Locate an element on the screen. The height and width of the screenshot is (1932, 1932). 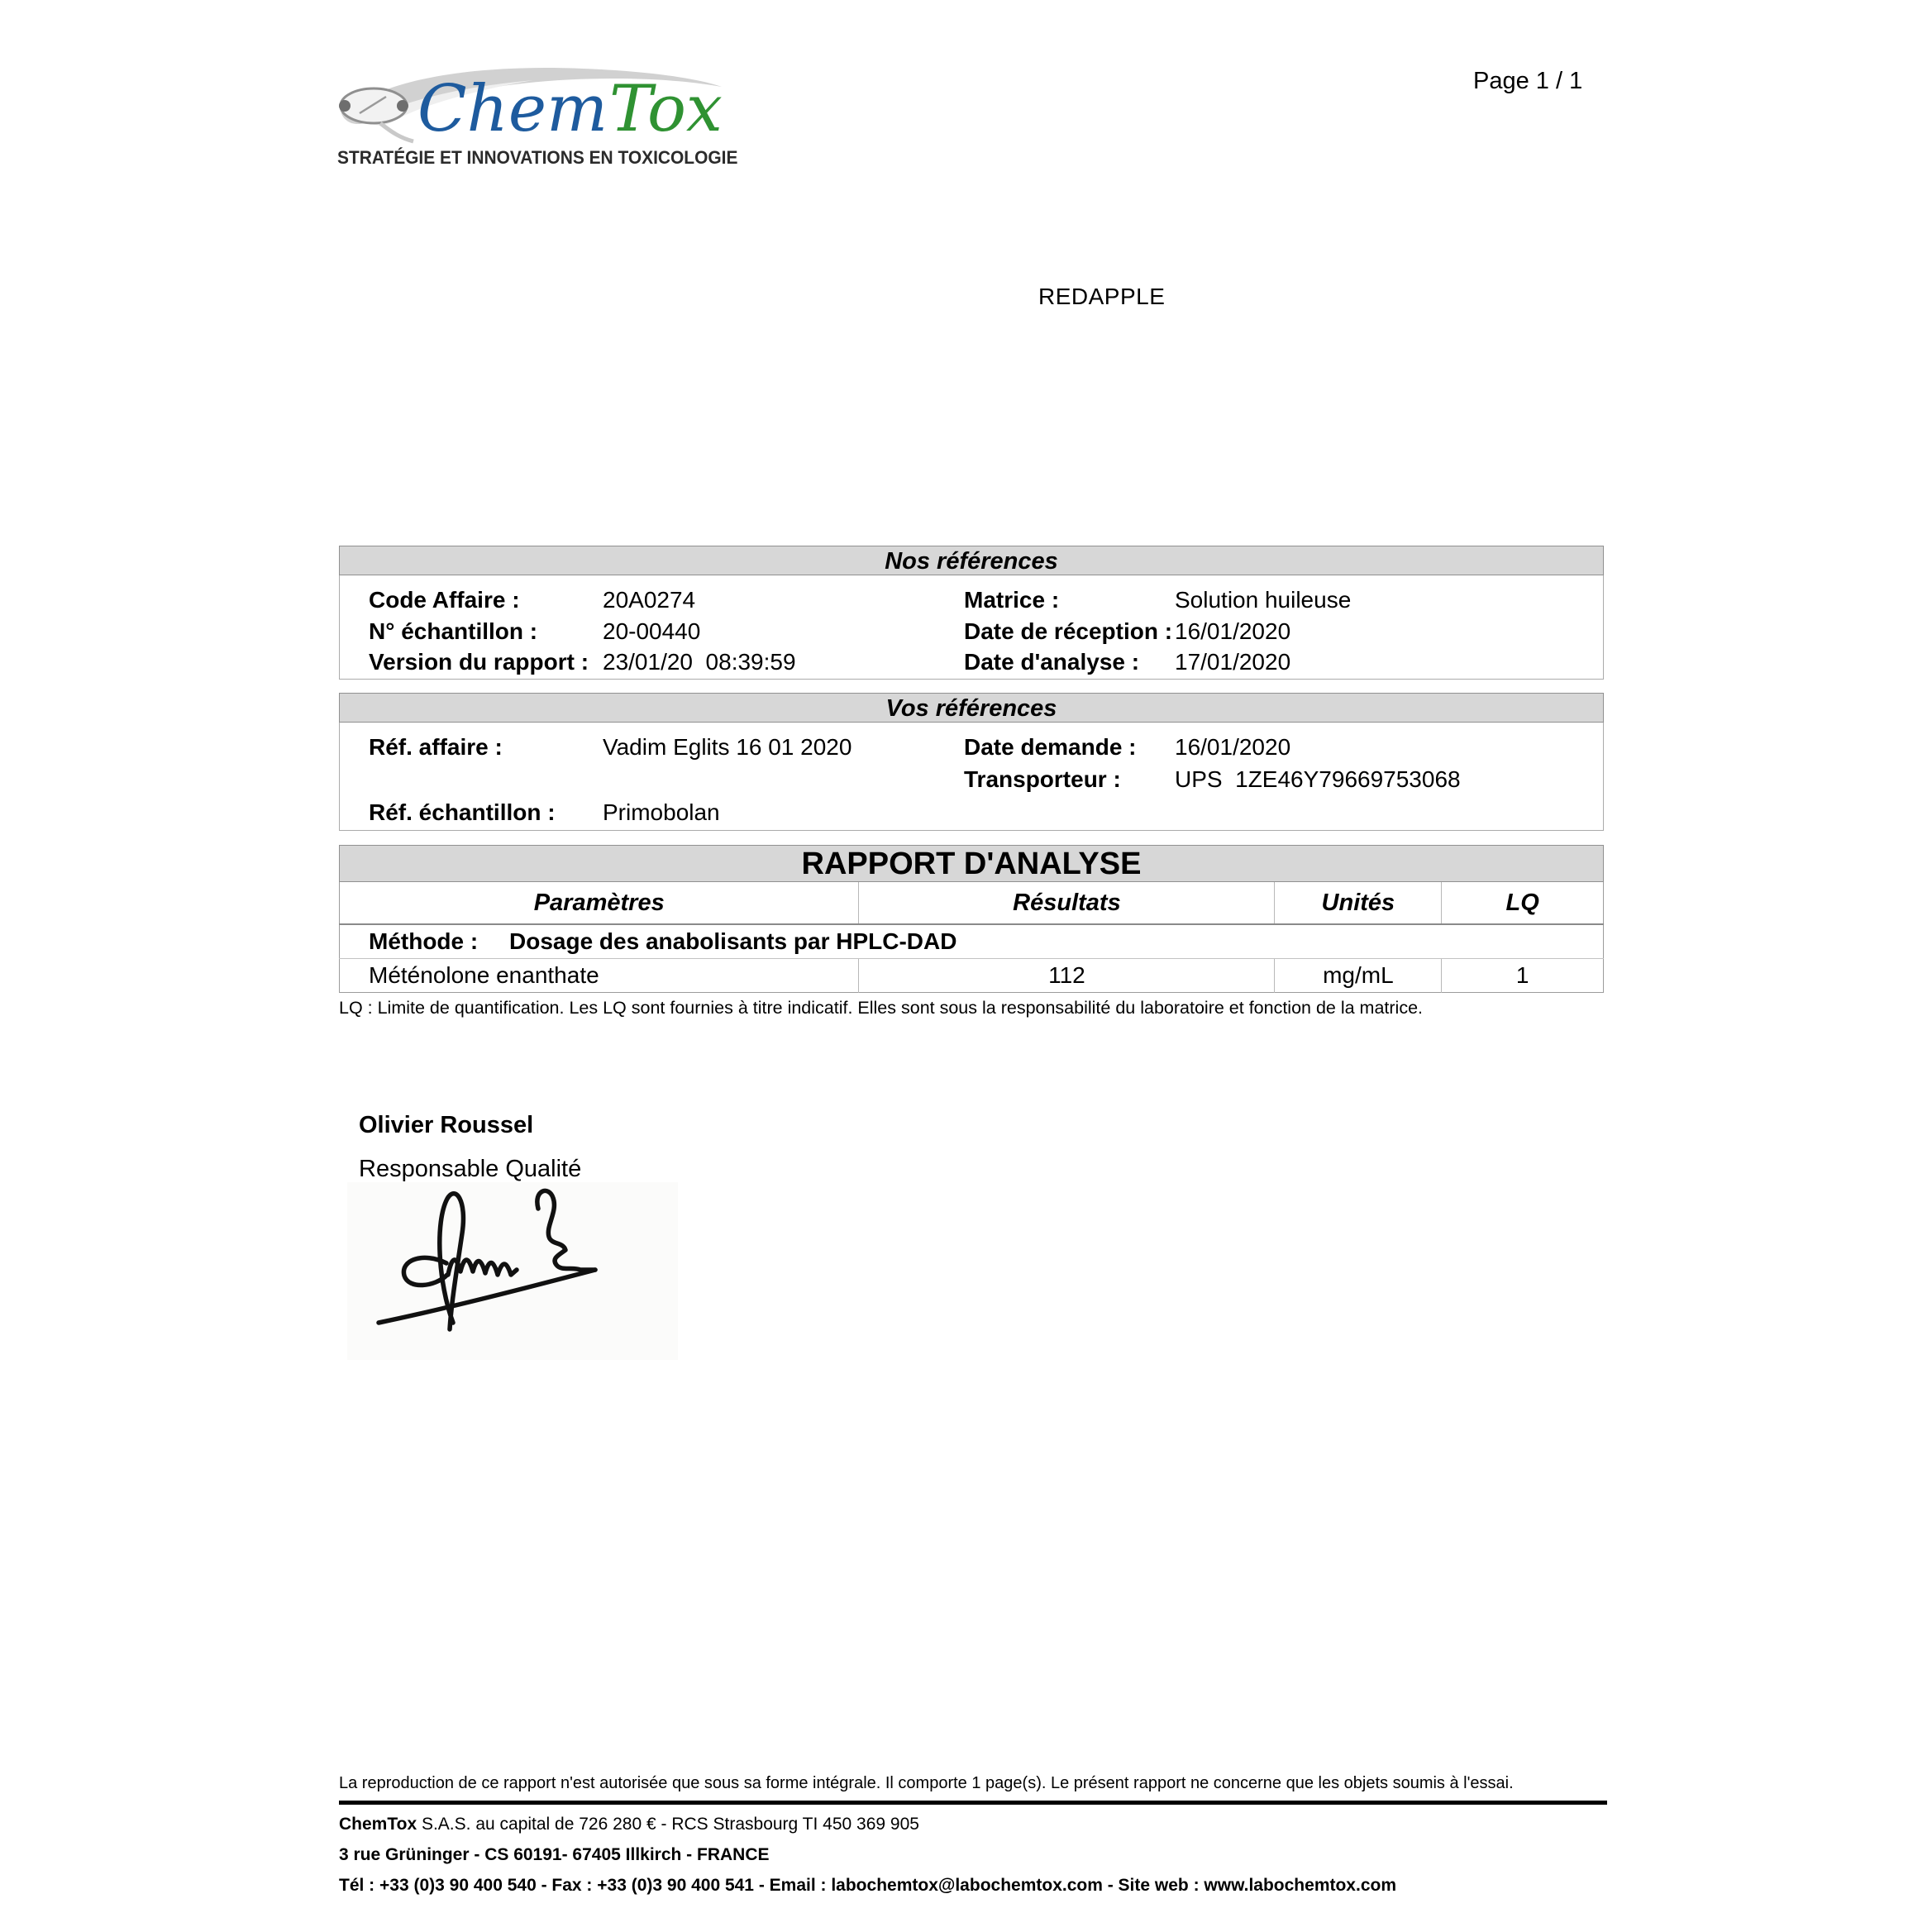
field-label: Date de réception : is located at coordinates (1068, 631).